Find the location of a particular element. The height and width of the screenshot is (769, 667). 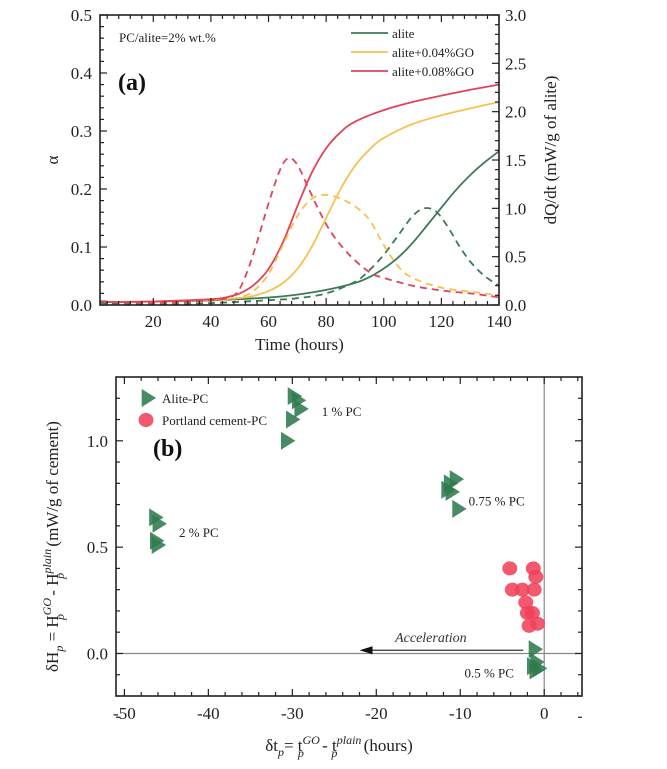

a-legend-label: alite+0.04%GO is located at coordinates (433, 52).